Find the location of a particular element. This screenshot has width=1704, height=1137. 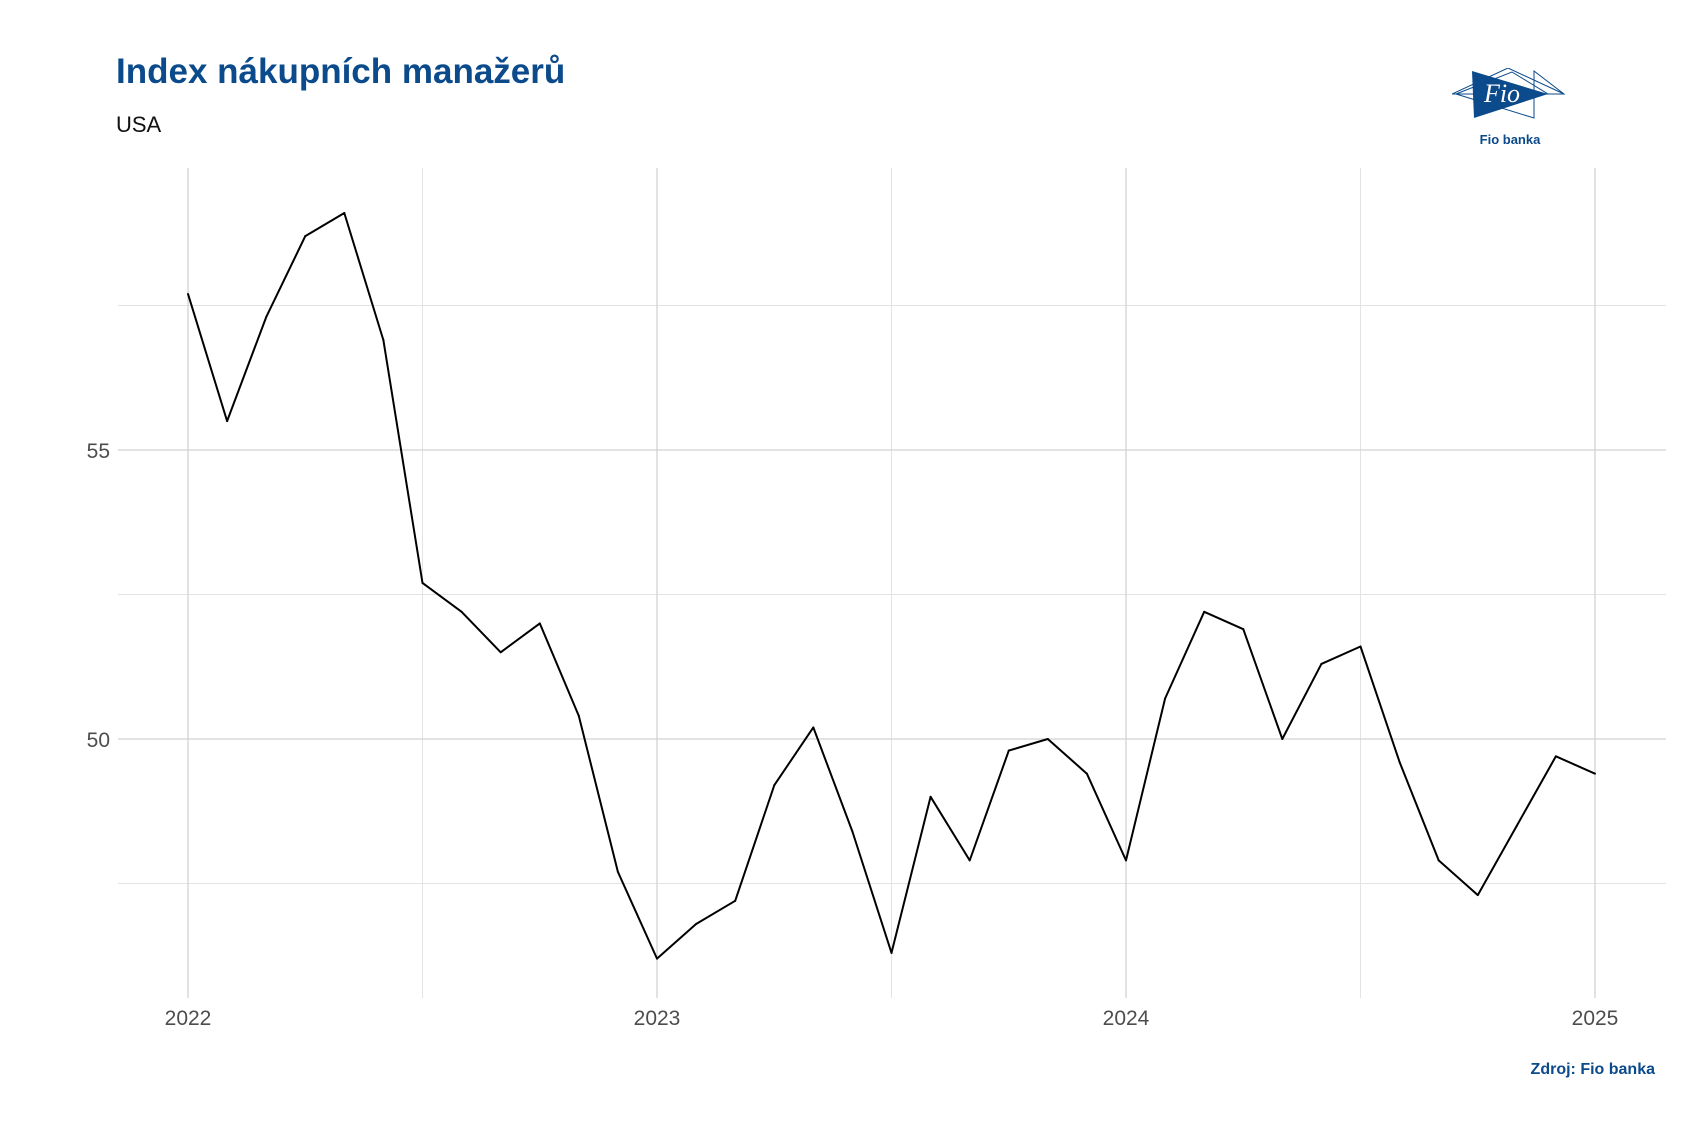

x-tick-label-2022: 2022 is located at coordinates (188, 1018).